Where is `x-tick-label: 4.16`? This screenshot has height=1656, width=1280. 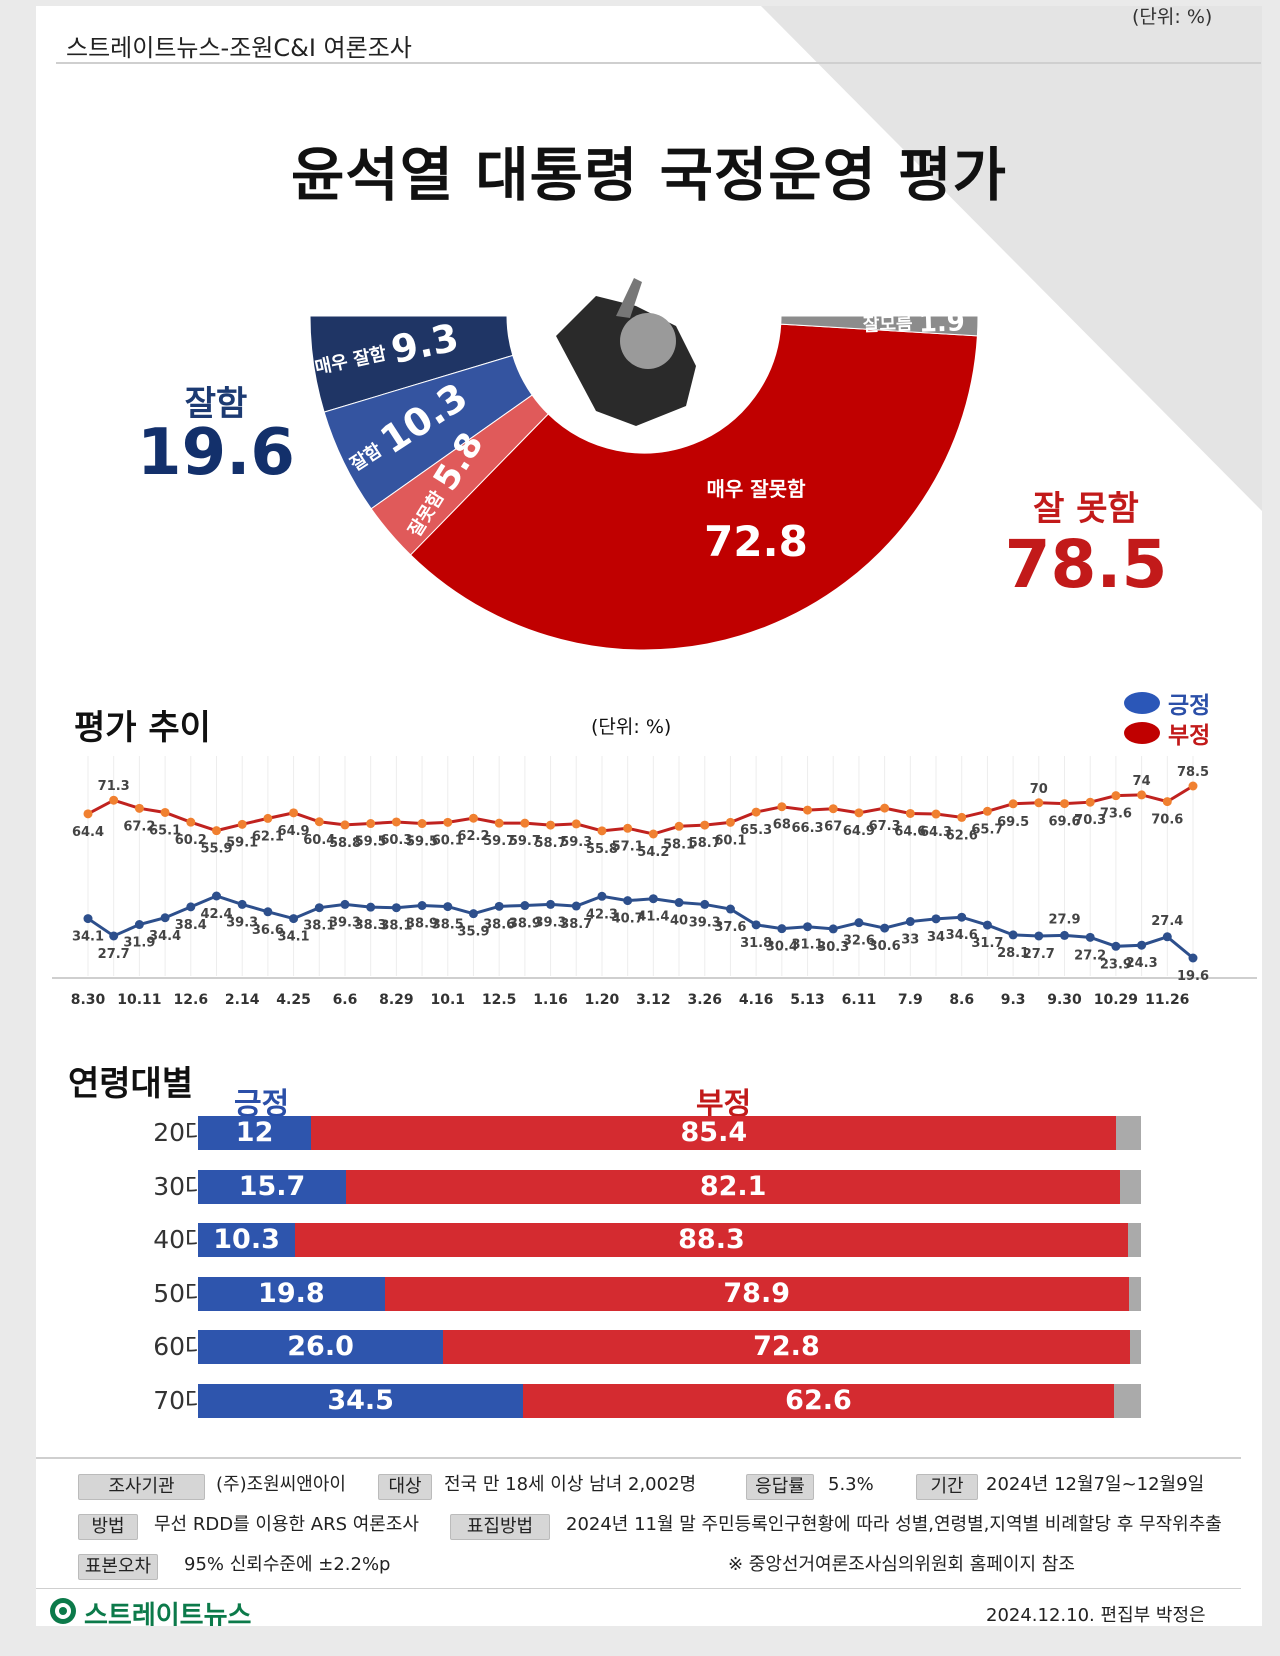 x-tick-label: 4.16 is located at coordinates (756, 1000).